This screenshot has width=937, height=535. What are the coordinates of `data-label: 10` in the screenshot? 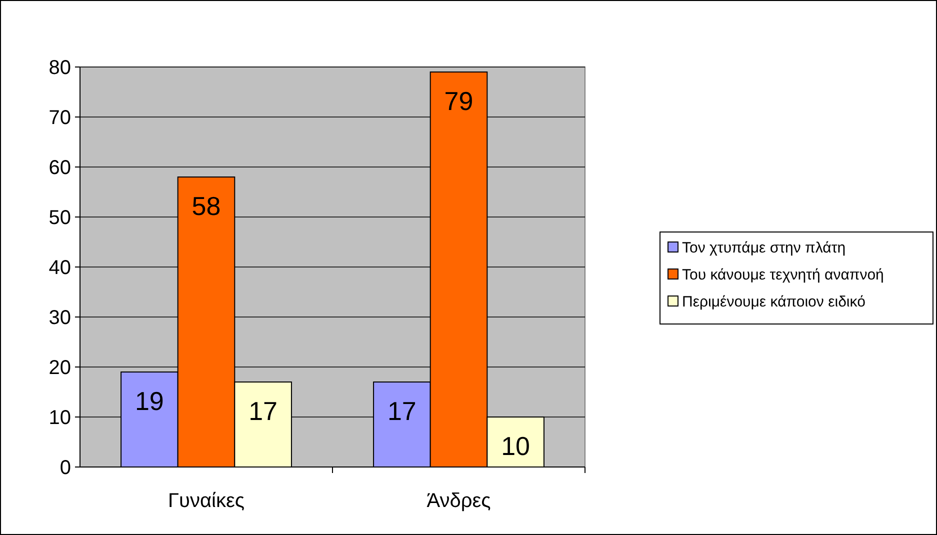 It's located at (515, 446).